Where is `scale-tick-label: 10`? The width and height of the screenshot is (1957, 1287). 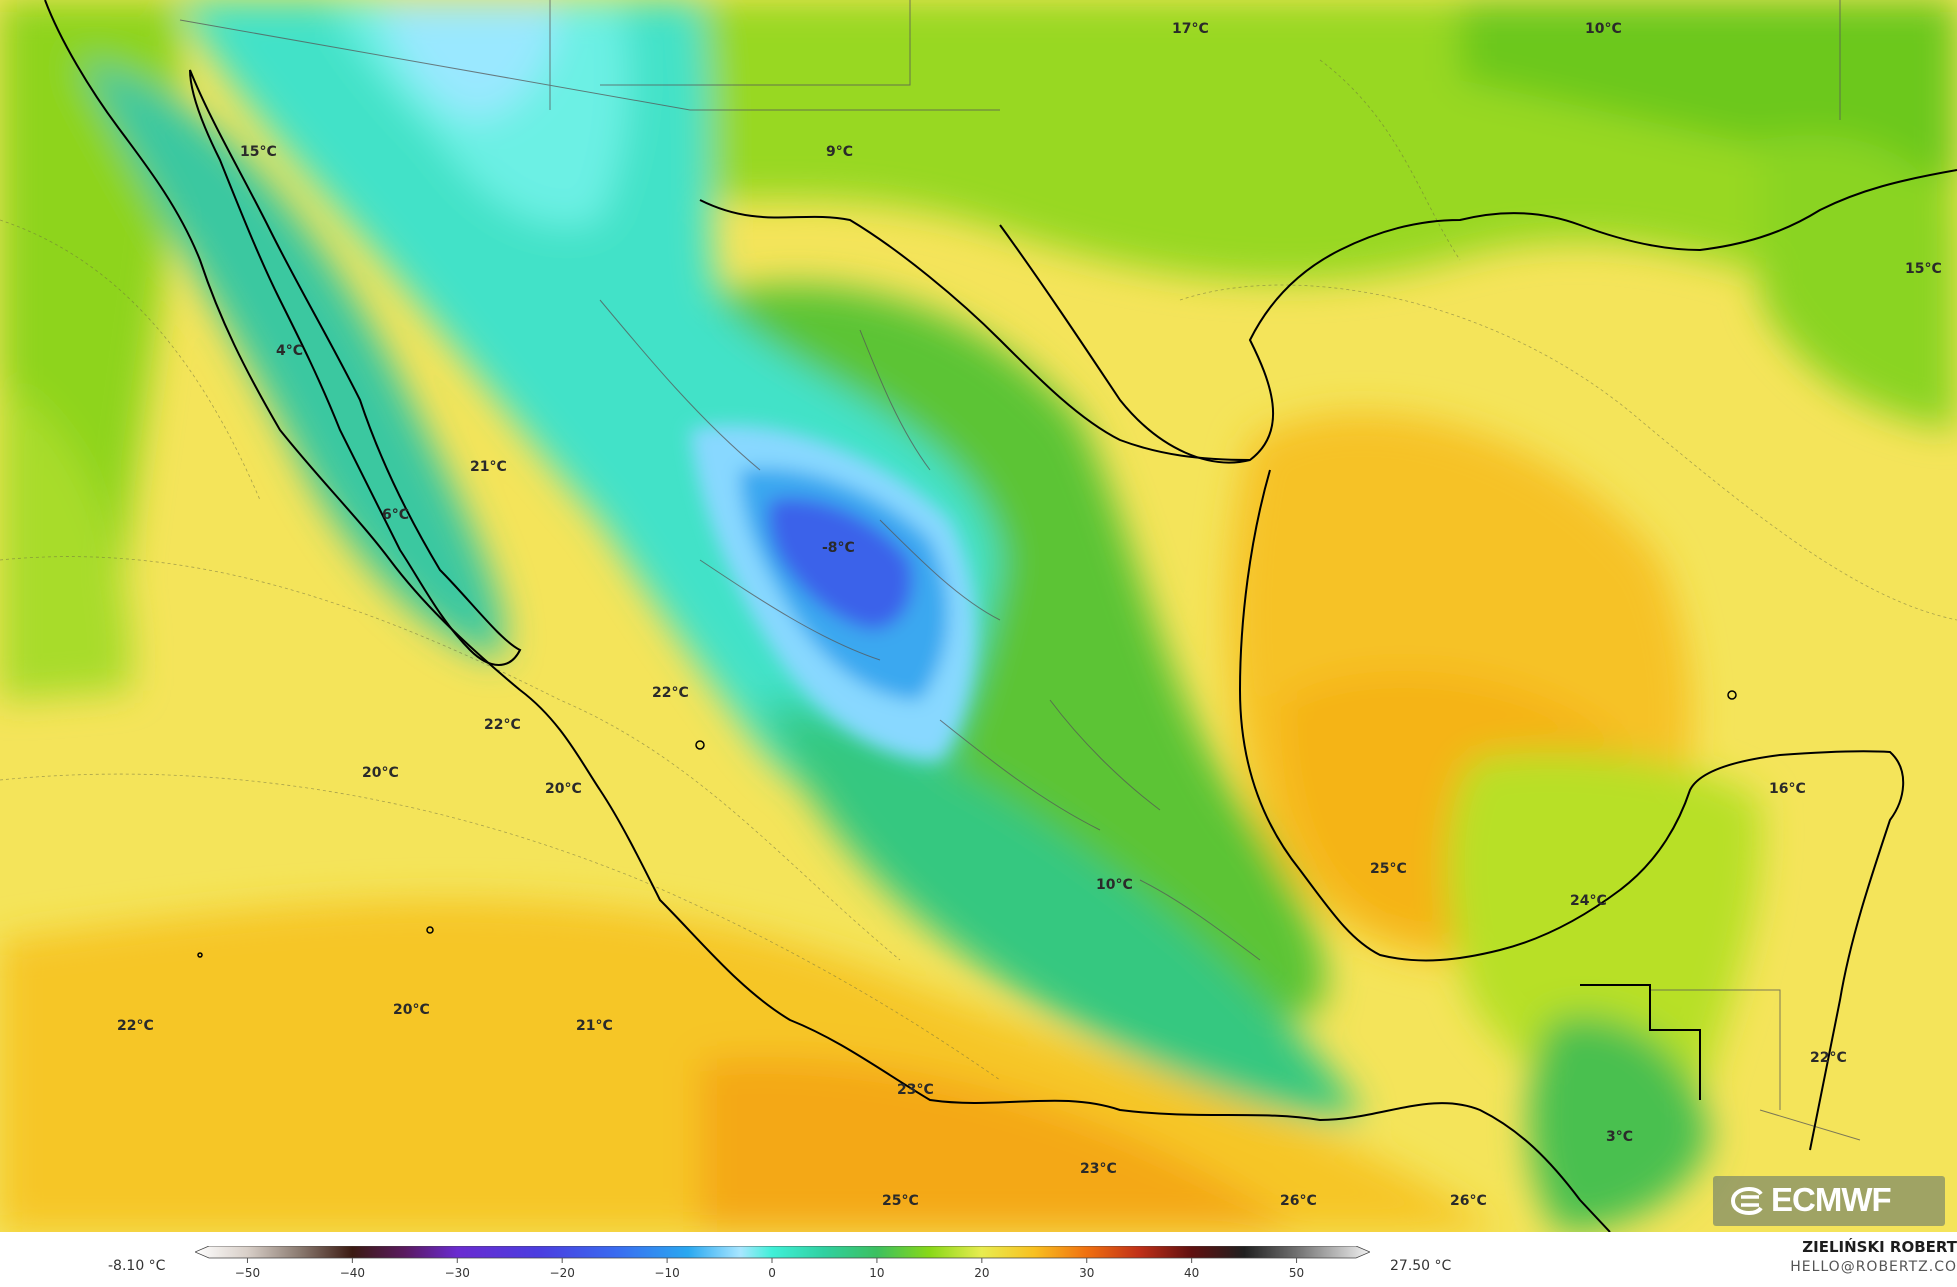 scale-tick-label: 10 is located at coordinates (876, 1273).